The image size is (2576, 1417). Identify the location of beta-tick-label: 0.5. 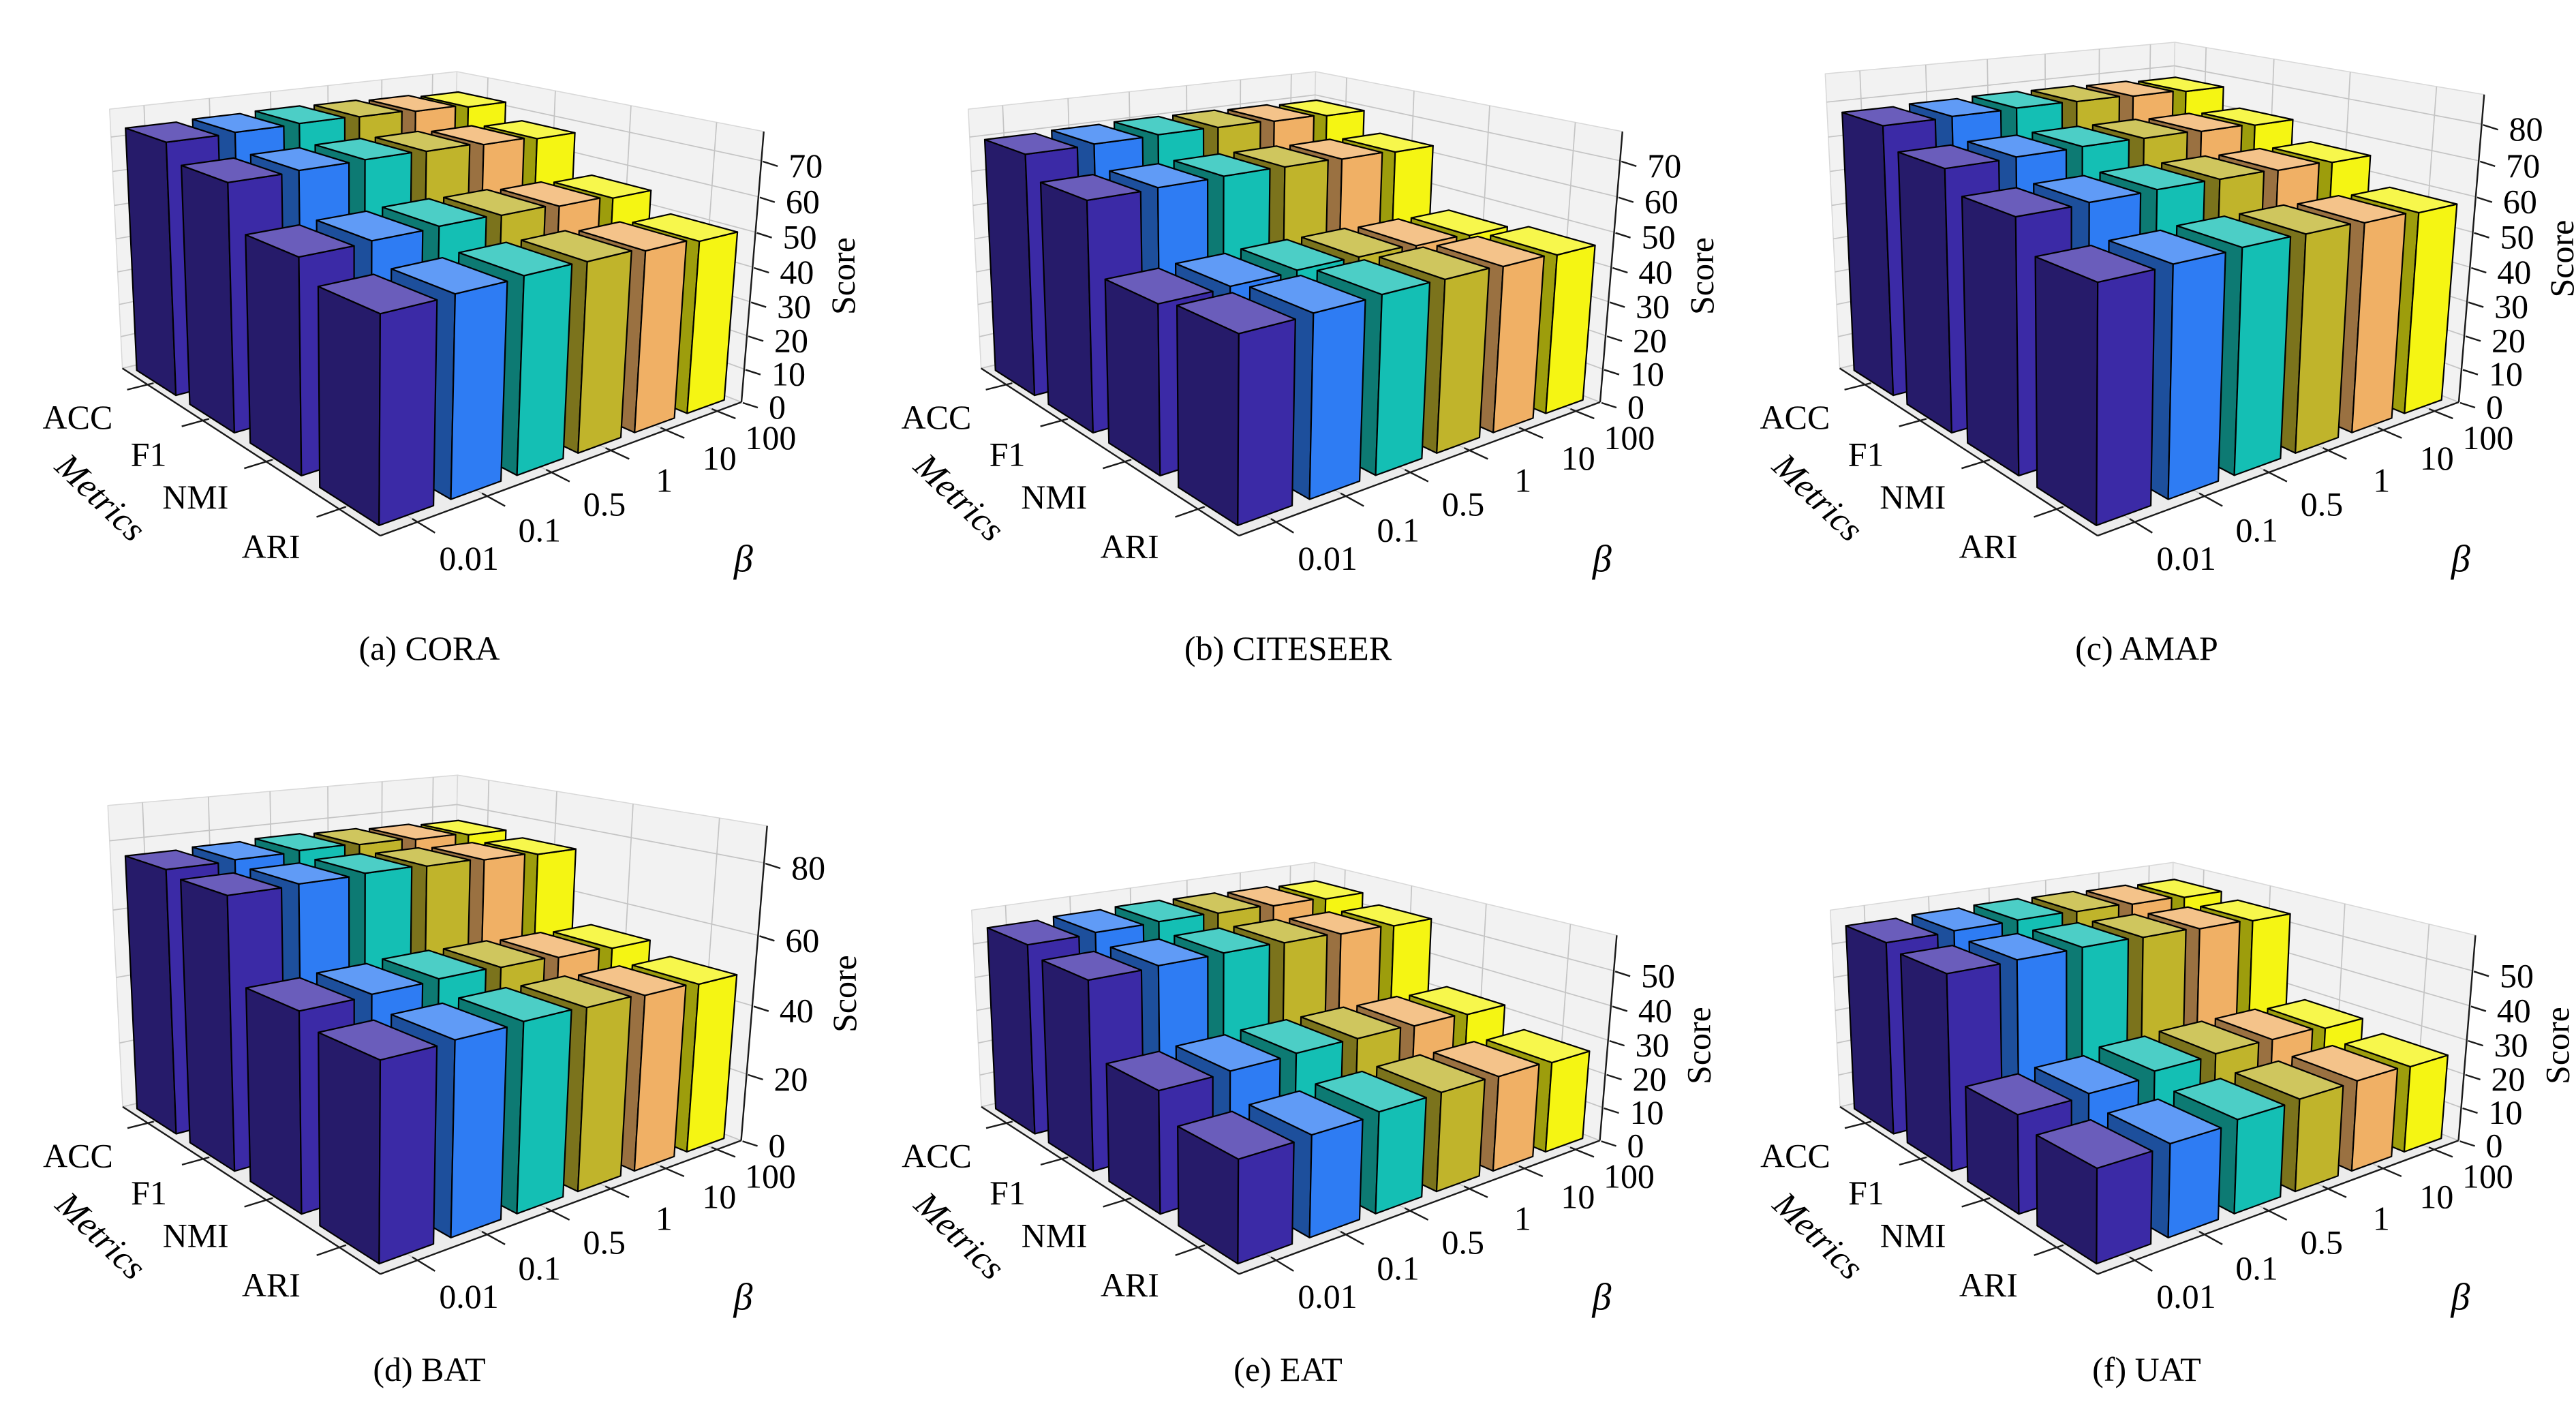
(2322, 504).